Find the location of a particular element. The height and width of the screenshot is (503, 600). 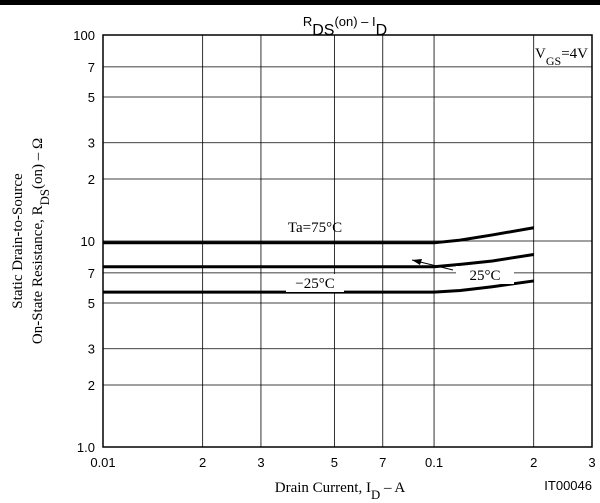

x-tick-label: 0.01 is located at coordinates (102, 462).